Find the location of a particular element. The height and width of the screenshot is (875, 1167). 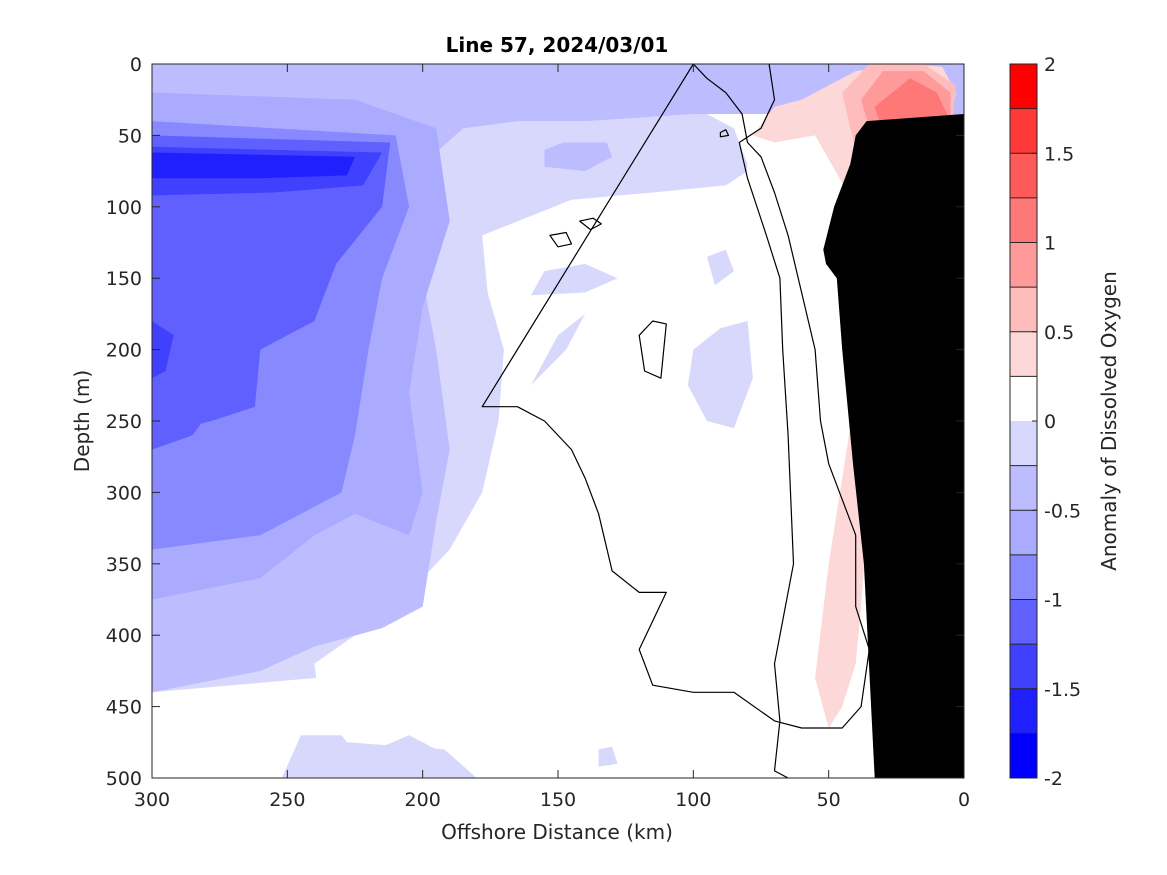

y-tick-label: 250 is located at coordinates (124, 422).